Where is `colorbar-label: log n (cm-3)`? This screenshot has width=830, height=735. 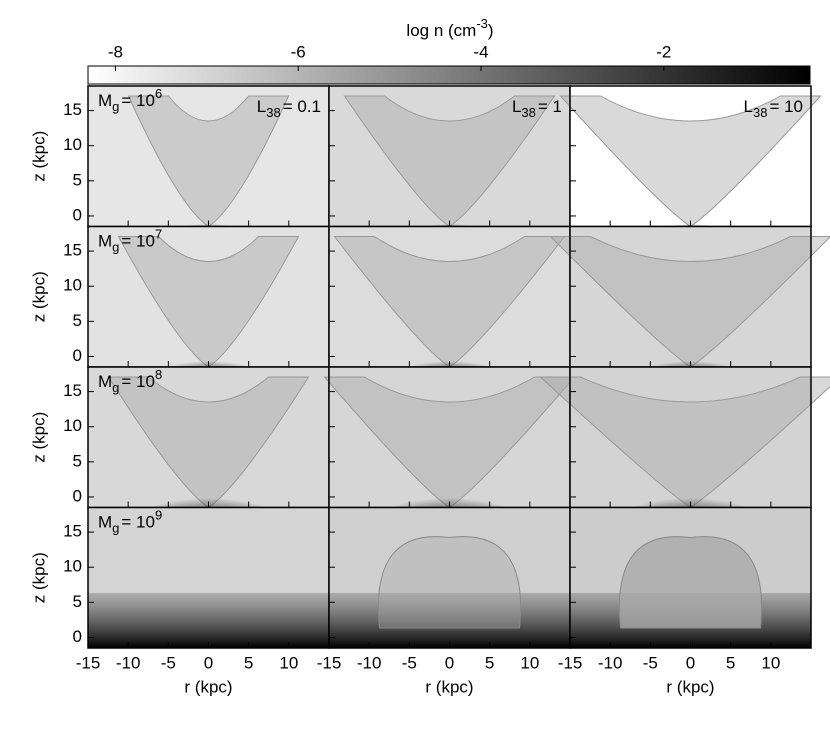 colorbar-label: log n (cm-3) is located at coordinates (449, 28).